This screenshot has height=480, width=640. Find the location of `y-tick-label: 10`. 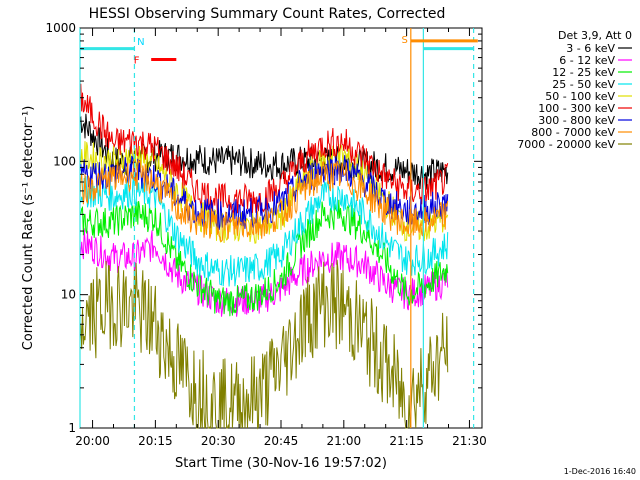

y-tick-label: 10 is located at coordinates (68, 295).